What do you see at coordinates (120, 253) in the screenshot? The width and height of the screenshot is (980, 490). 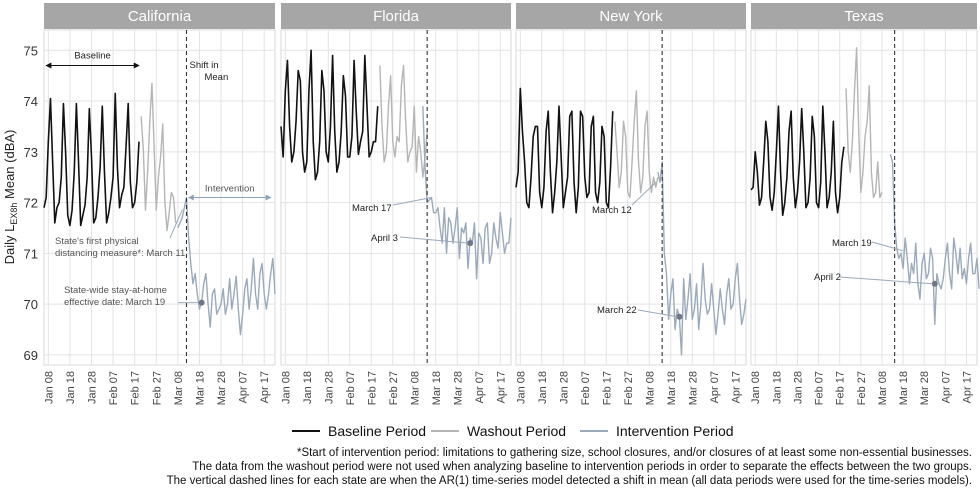 I see `annotation-first-measure-line2: distancing measure*: March 11` at bounding box center [120, 253].